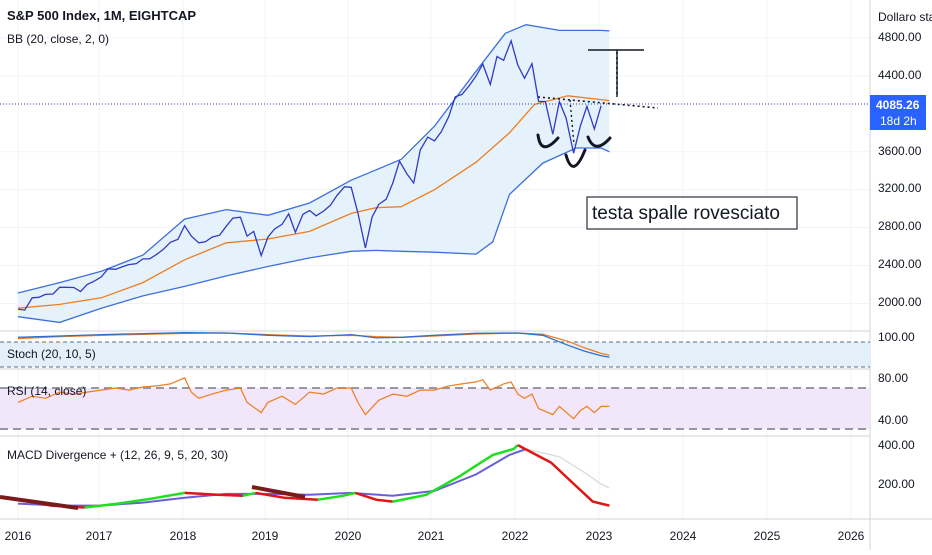 The width and height of the screenshot is (932, 555). Describe the element at coordinates (431, 536) in the screenshot. I see `time-axis-label: 2021` at that location.